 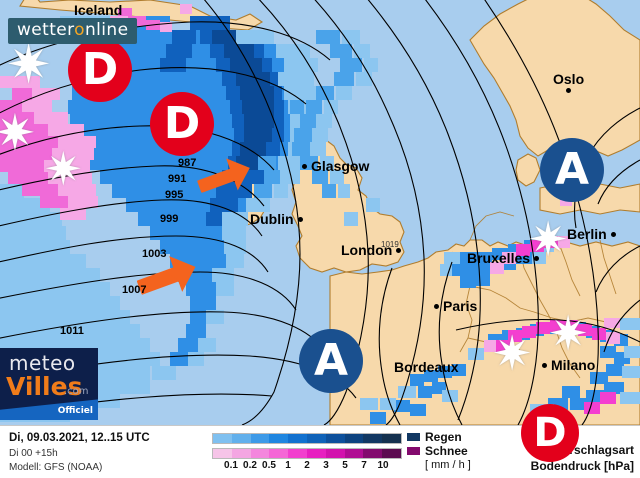 What do you see at coordinates (182, 124) in the screenshot?
I see `low-pressure-marker-d2: D` at bounding box center [182, 124].